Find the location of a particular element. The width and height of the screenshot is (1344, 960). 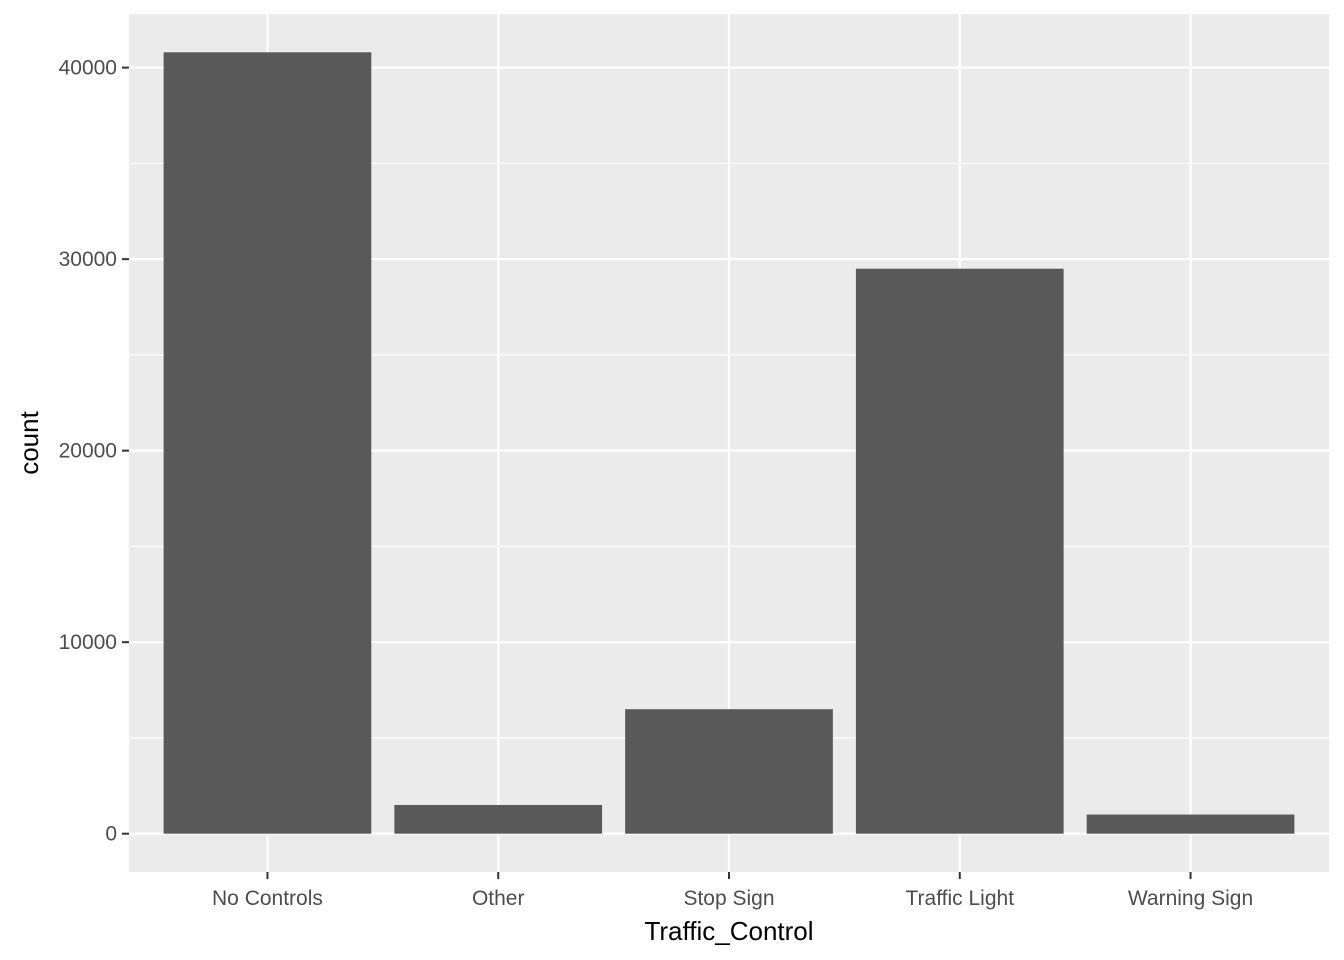

bar-traffic-light is located at coordinates (959, 551).